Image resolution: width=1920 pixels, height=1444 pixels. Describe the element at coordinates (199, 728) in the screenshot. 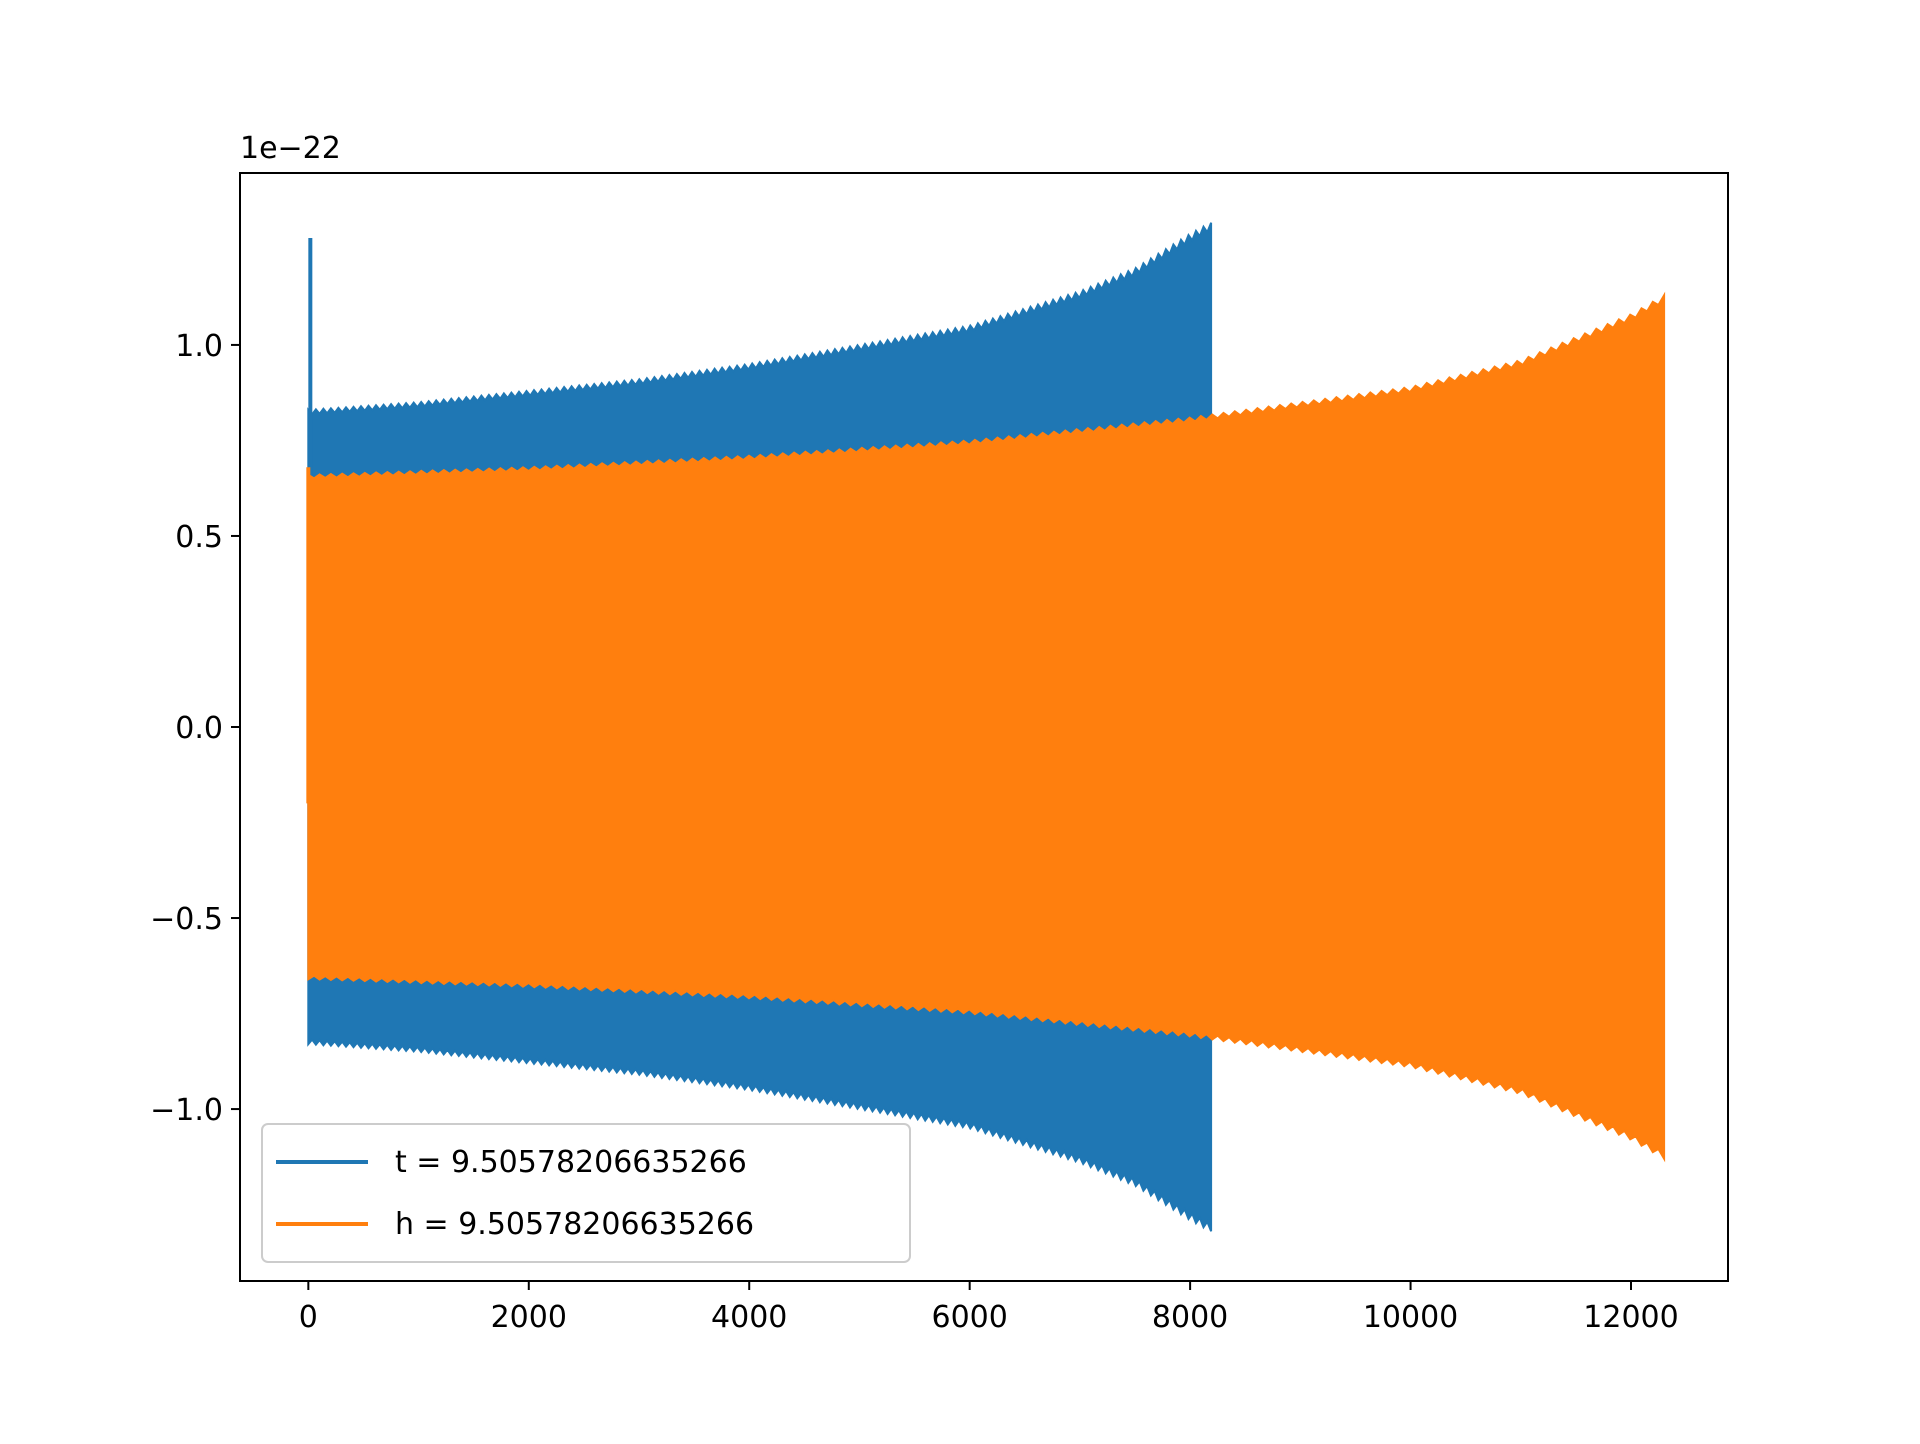

I see `y-tick-label: 0.0` at that location.